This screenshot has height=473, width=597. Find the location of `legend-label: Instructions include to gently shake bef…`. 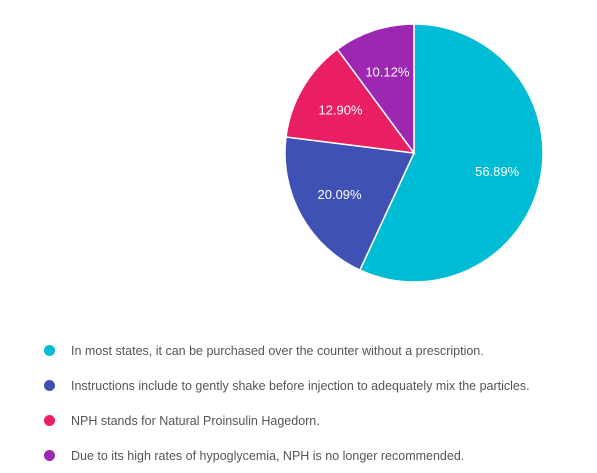

legend-label: Instructions include to gently shake bef… is located at coordinates (300, 385).